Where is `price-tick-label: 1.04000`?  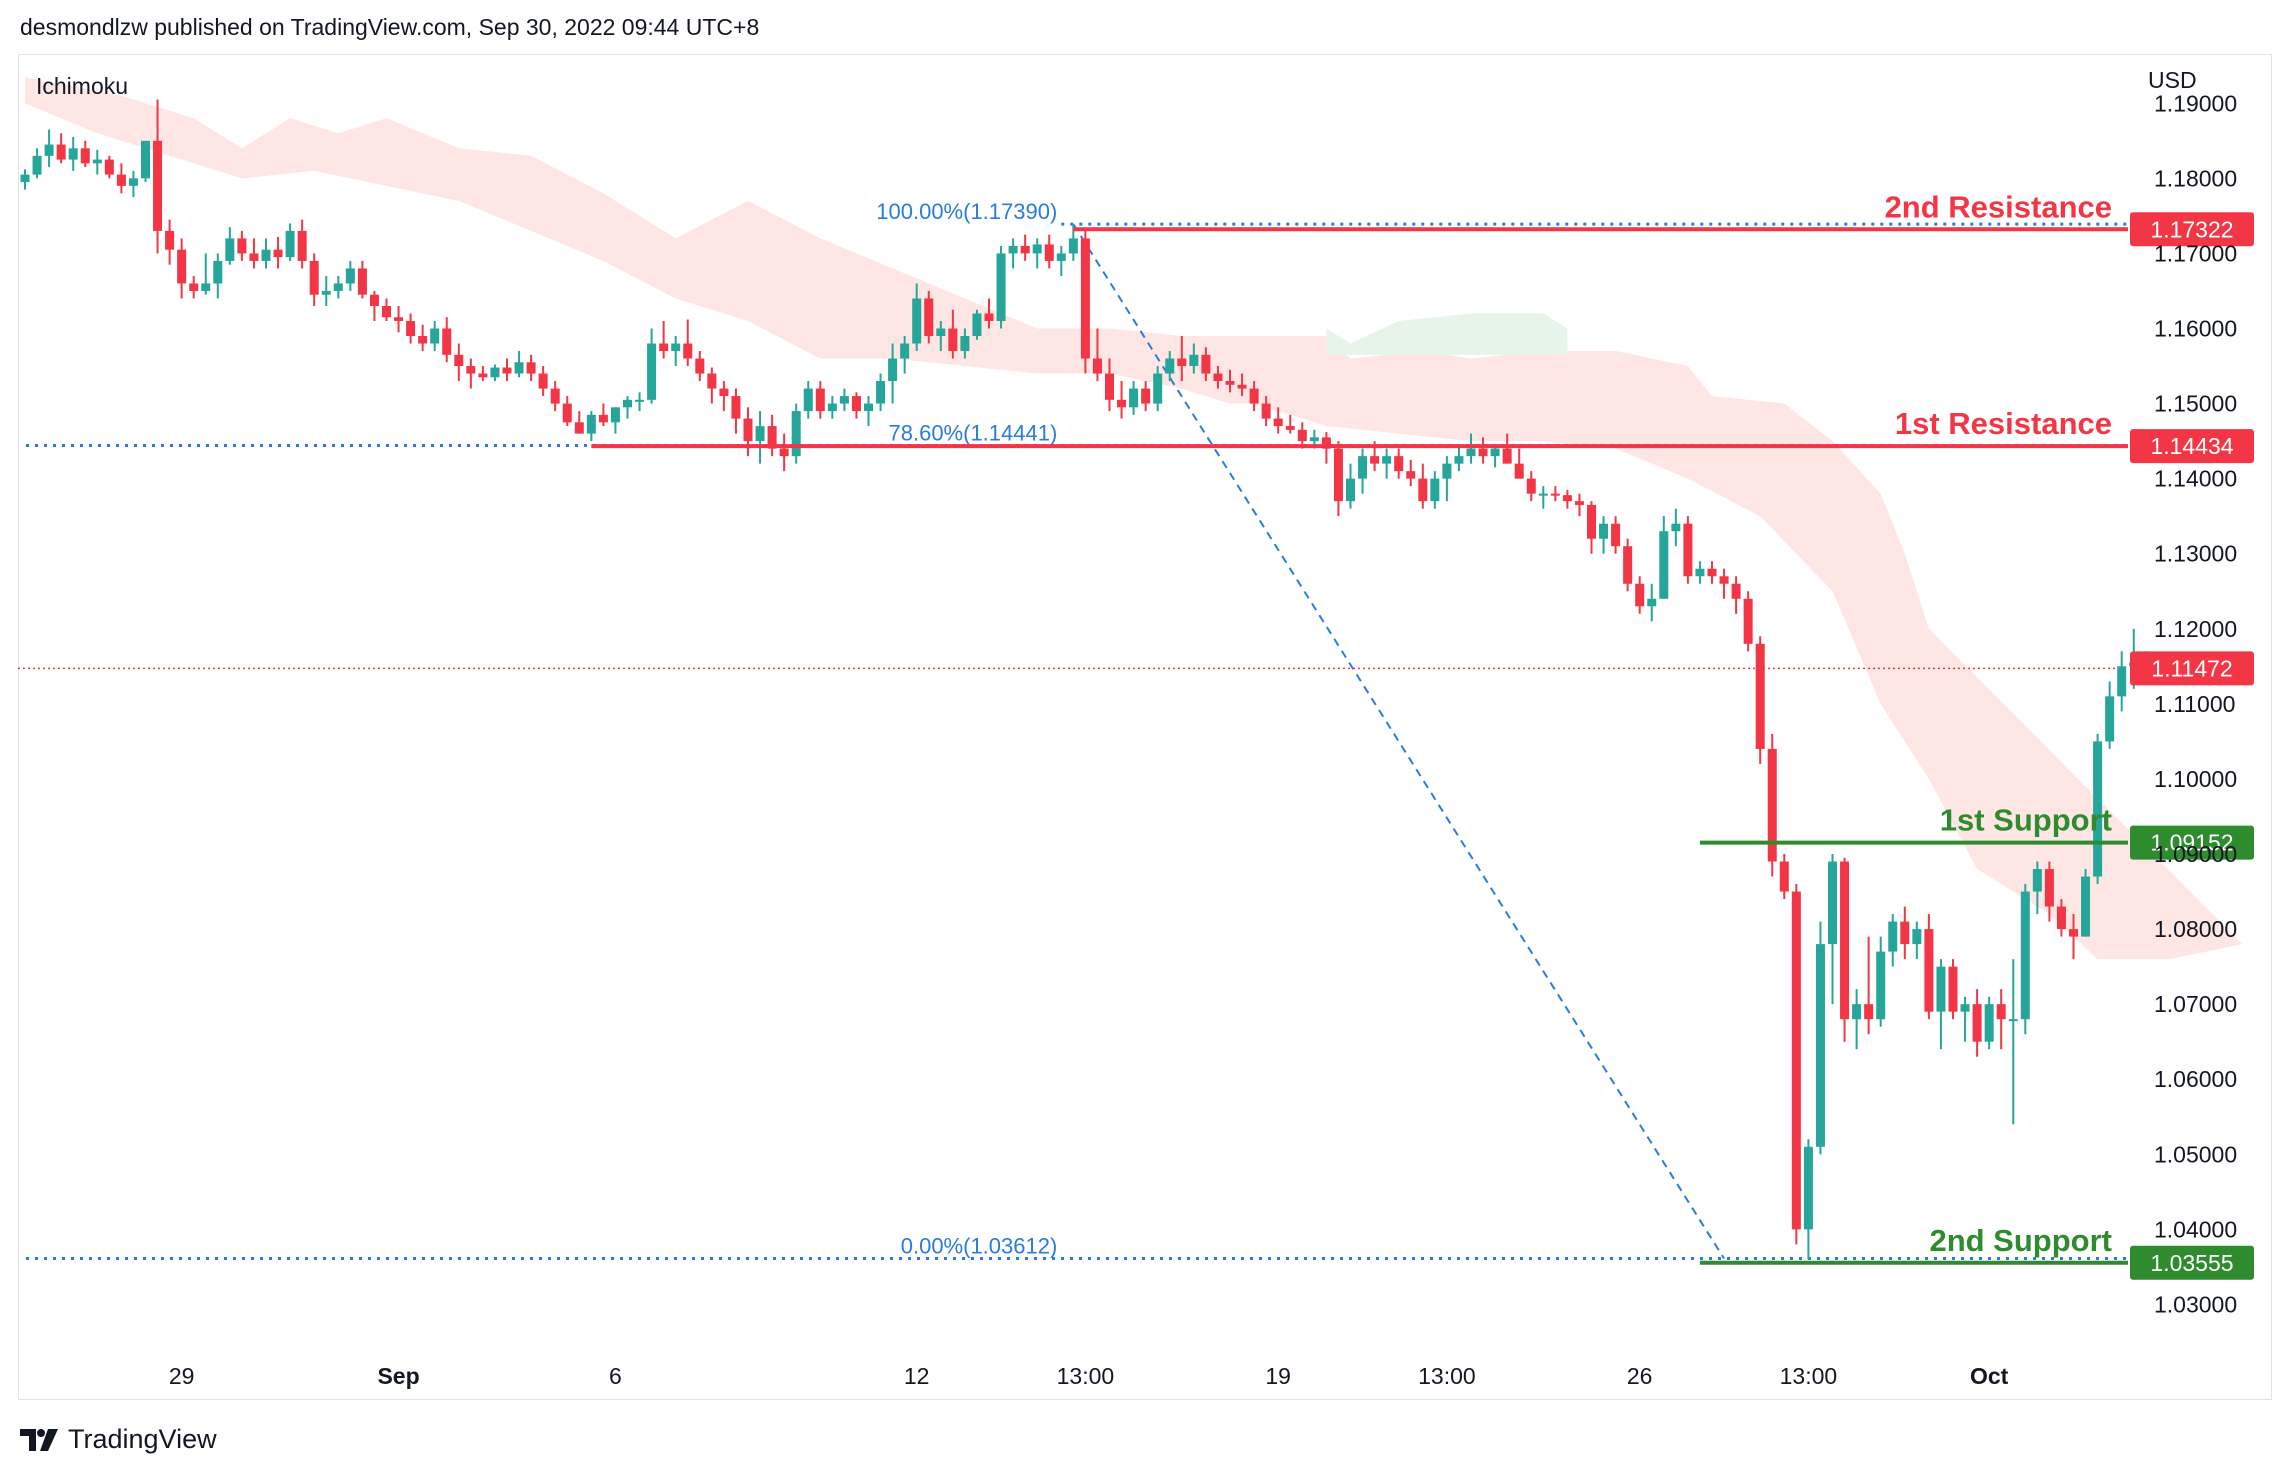 price-tick-label: 1.04000 is located at coordinates (2195, 1229).